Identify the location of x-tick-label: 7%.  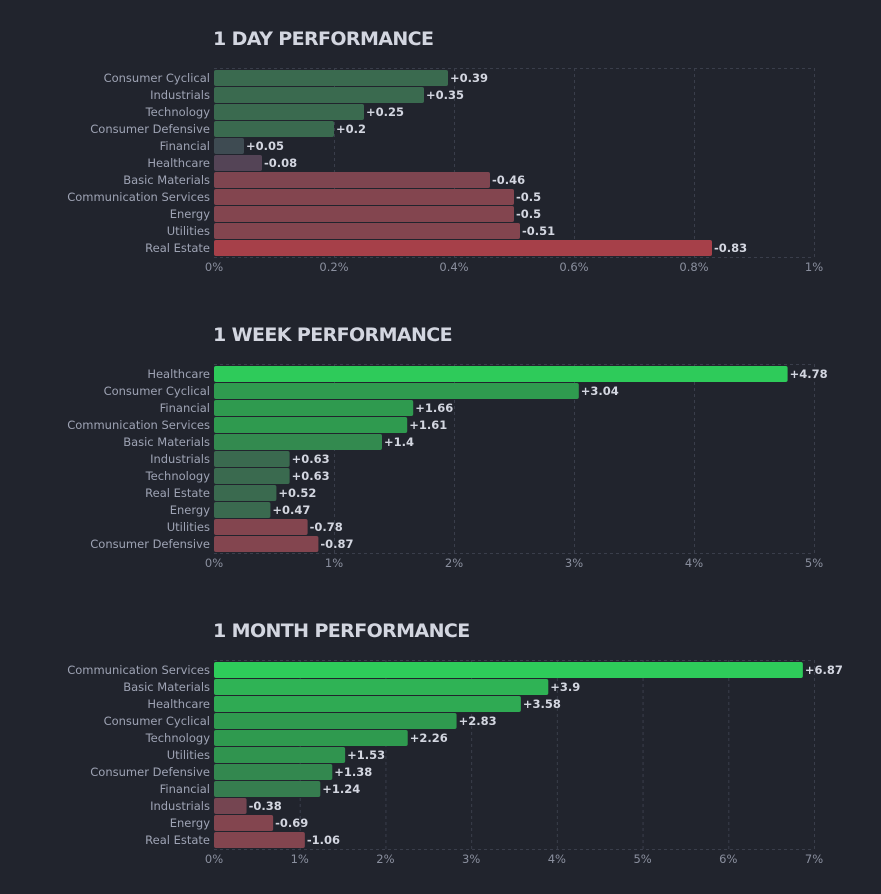
(814, 859).